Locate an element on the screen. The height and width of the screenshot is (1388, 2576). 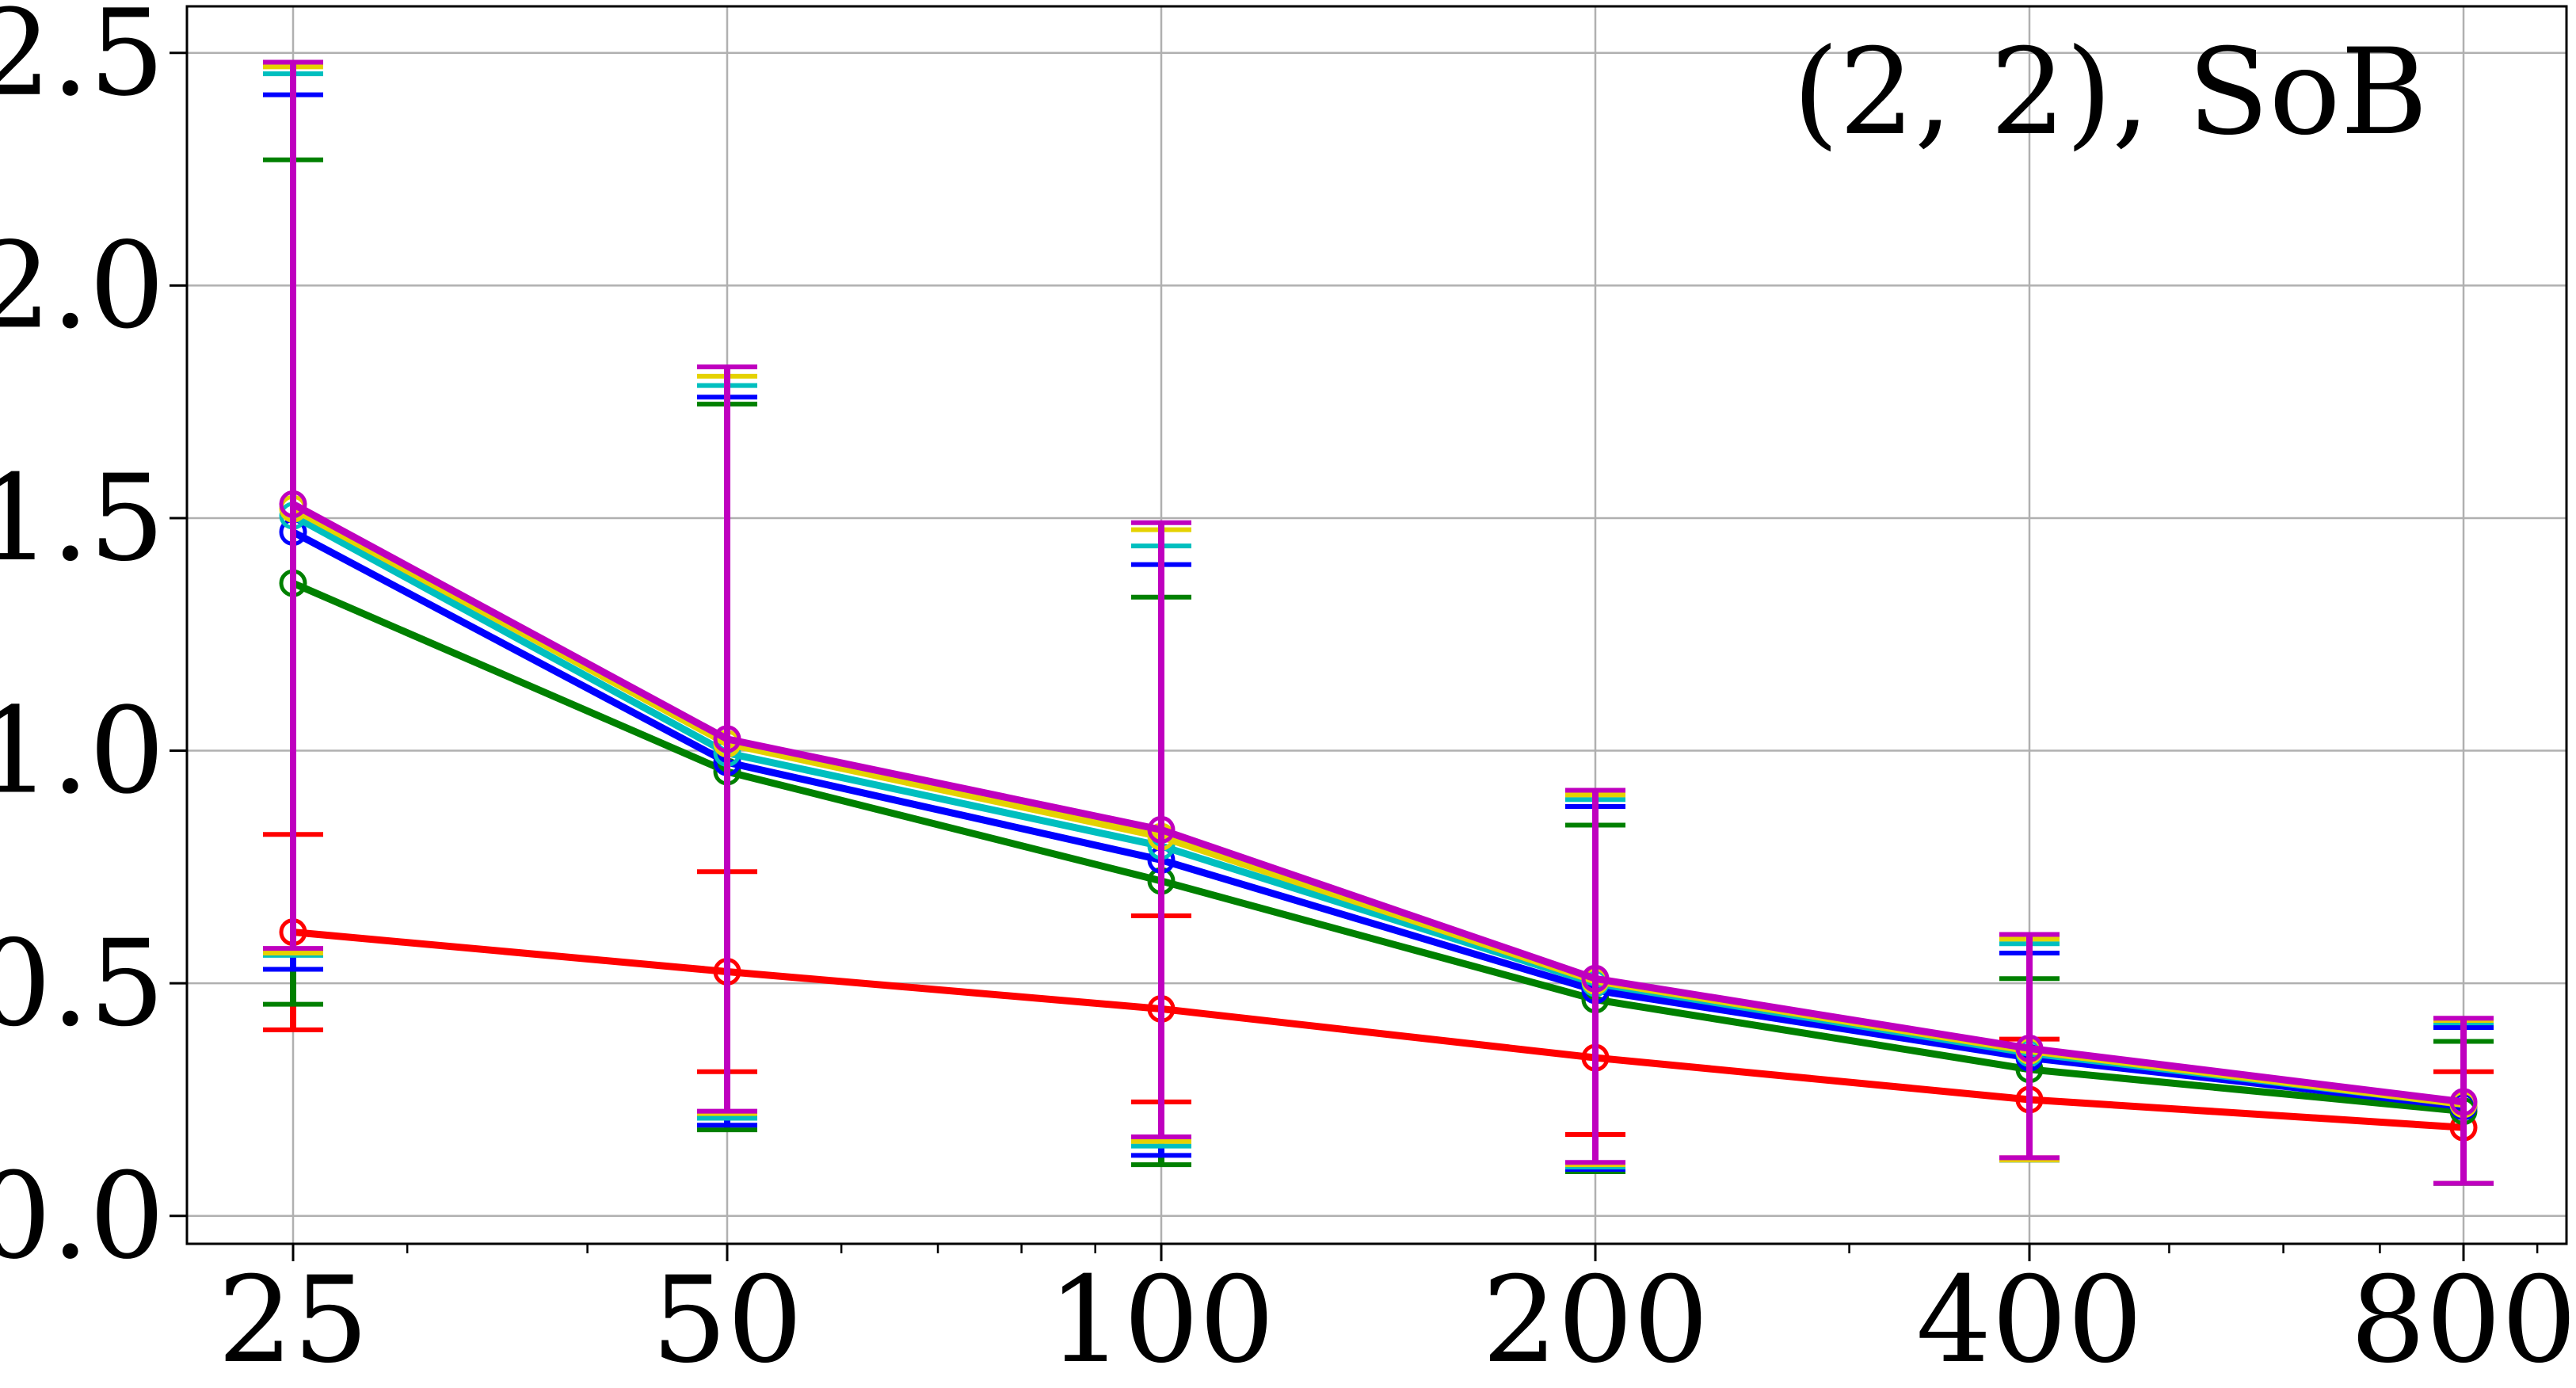
y-tick-label: 0.5 is located at coordinates (83, 984).